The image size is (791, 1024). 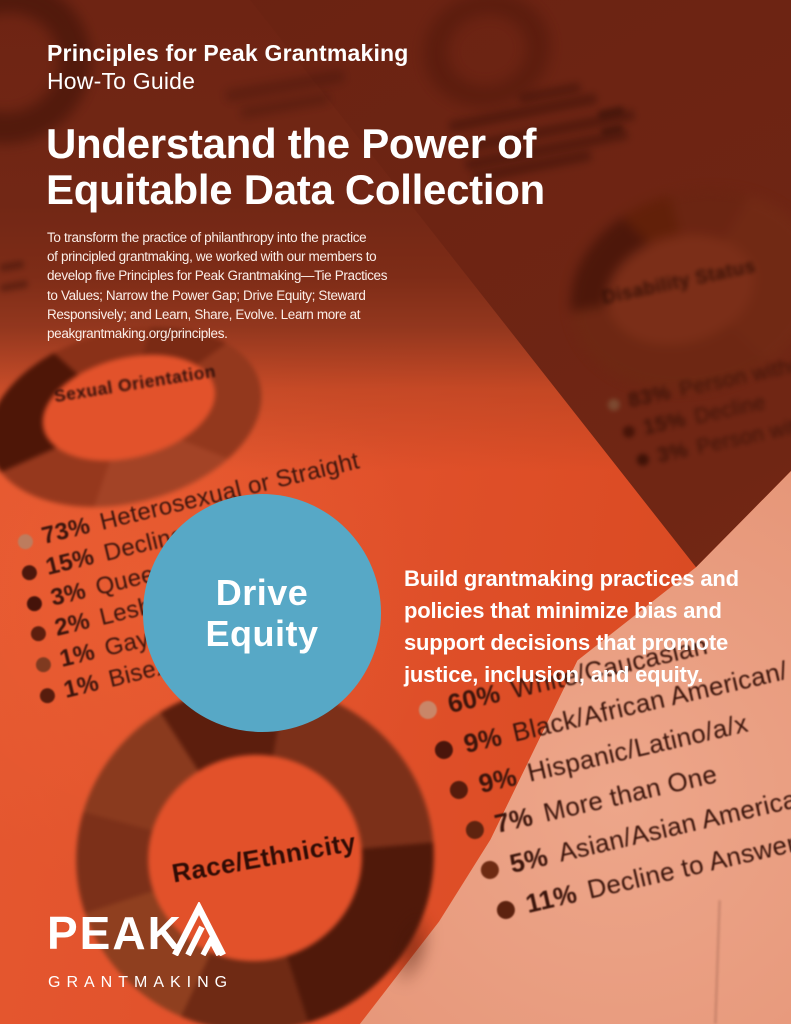 What do you see at coordinates (121, 81) in the screenshot?
I see `guide-subtitle: How-To Guide` at bounding box center [121, 81].